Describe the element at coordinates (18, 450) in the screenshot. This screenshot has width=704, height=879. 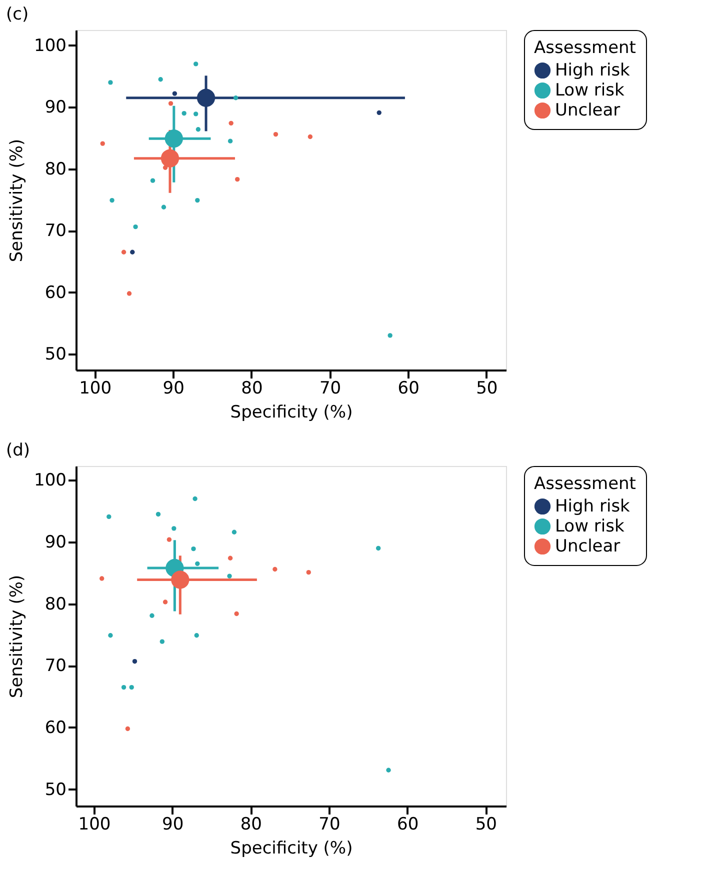
I see `chart-title: (d)` at that location.